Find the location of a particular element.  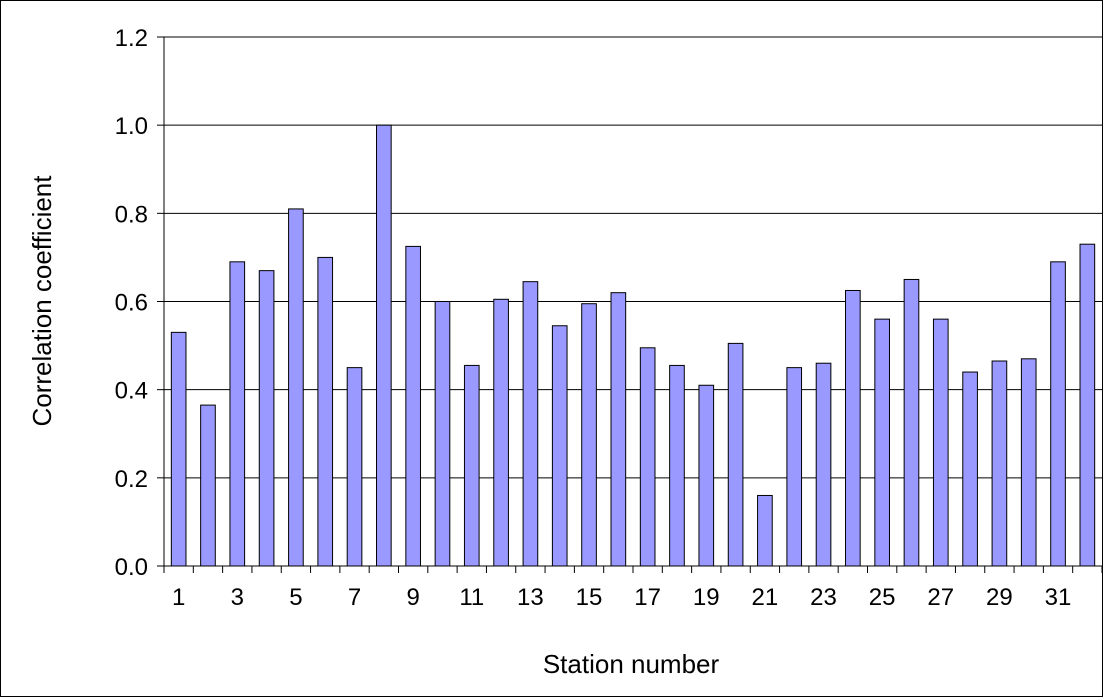

x-tick-label: 27 is located at coordinates (940, 597).